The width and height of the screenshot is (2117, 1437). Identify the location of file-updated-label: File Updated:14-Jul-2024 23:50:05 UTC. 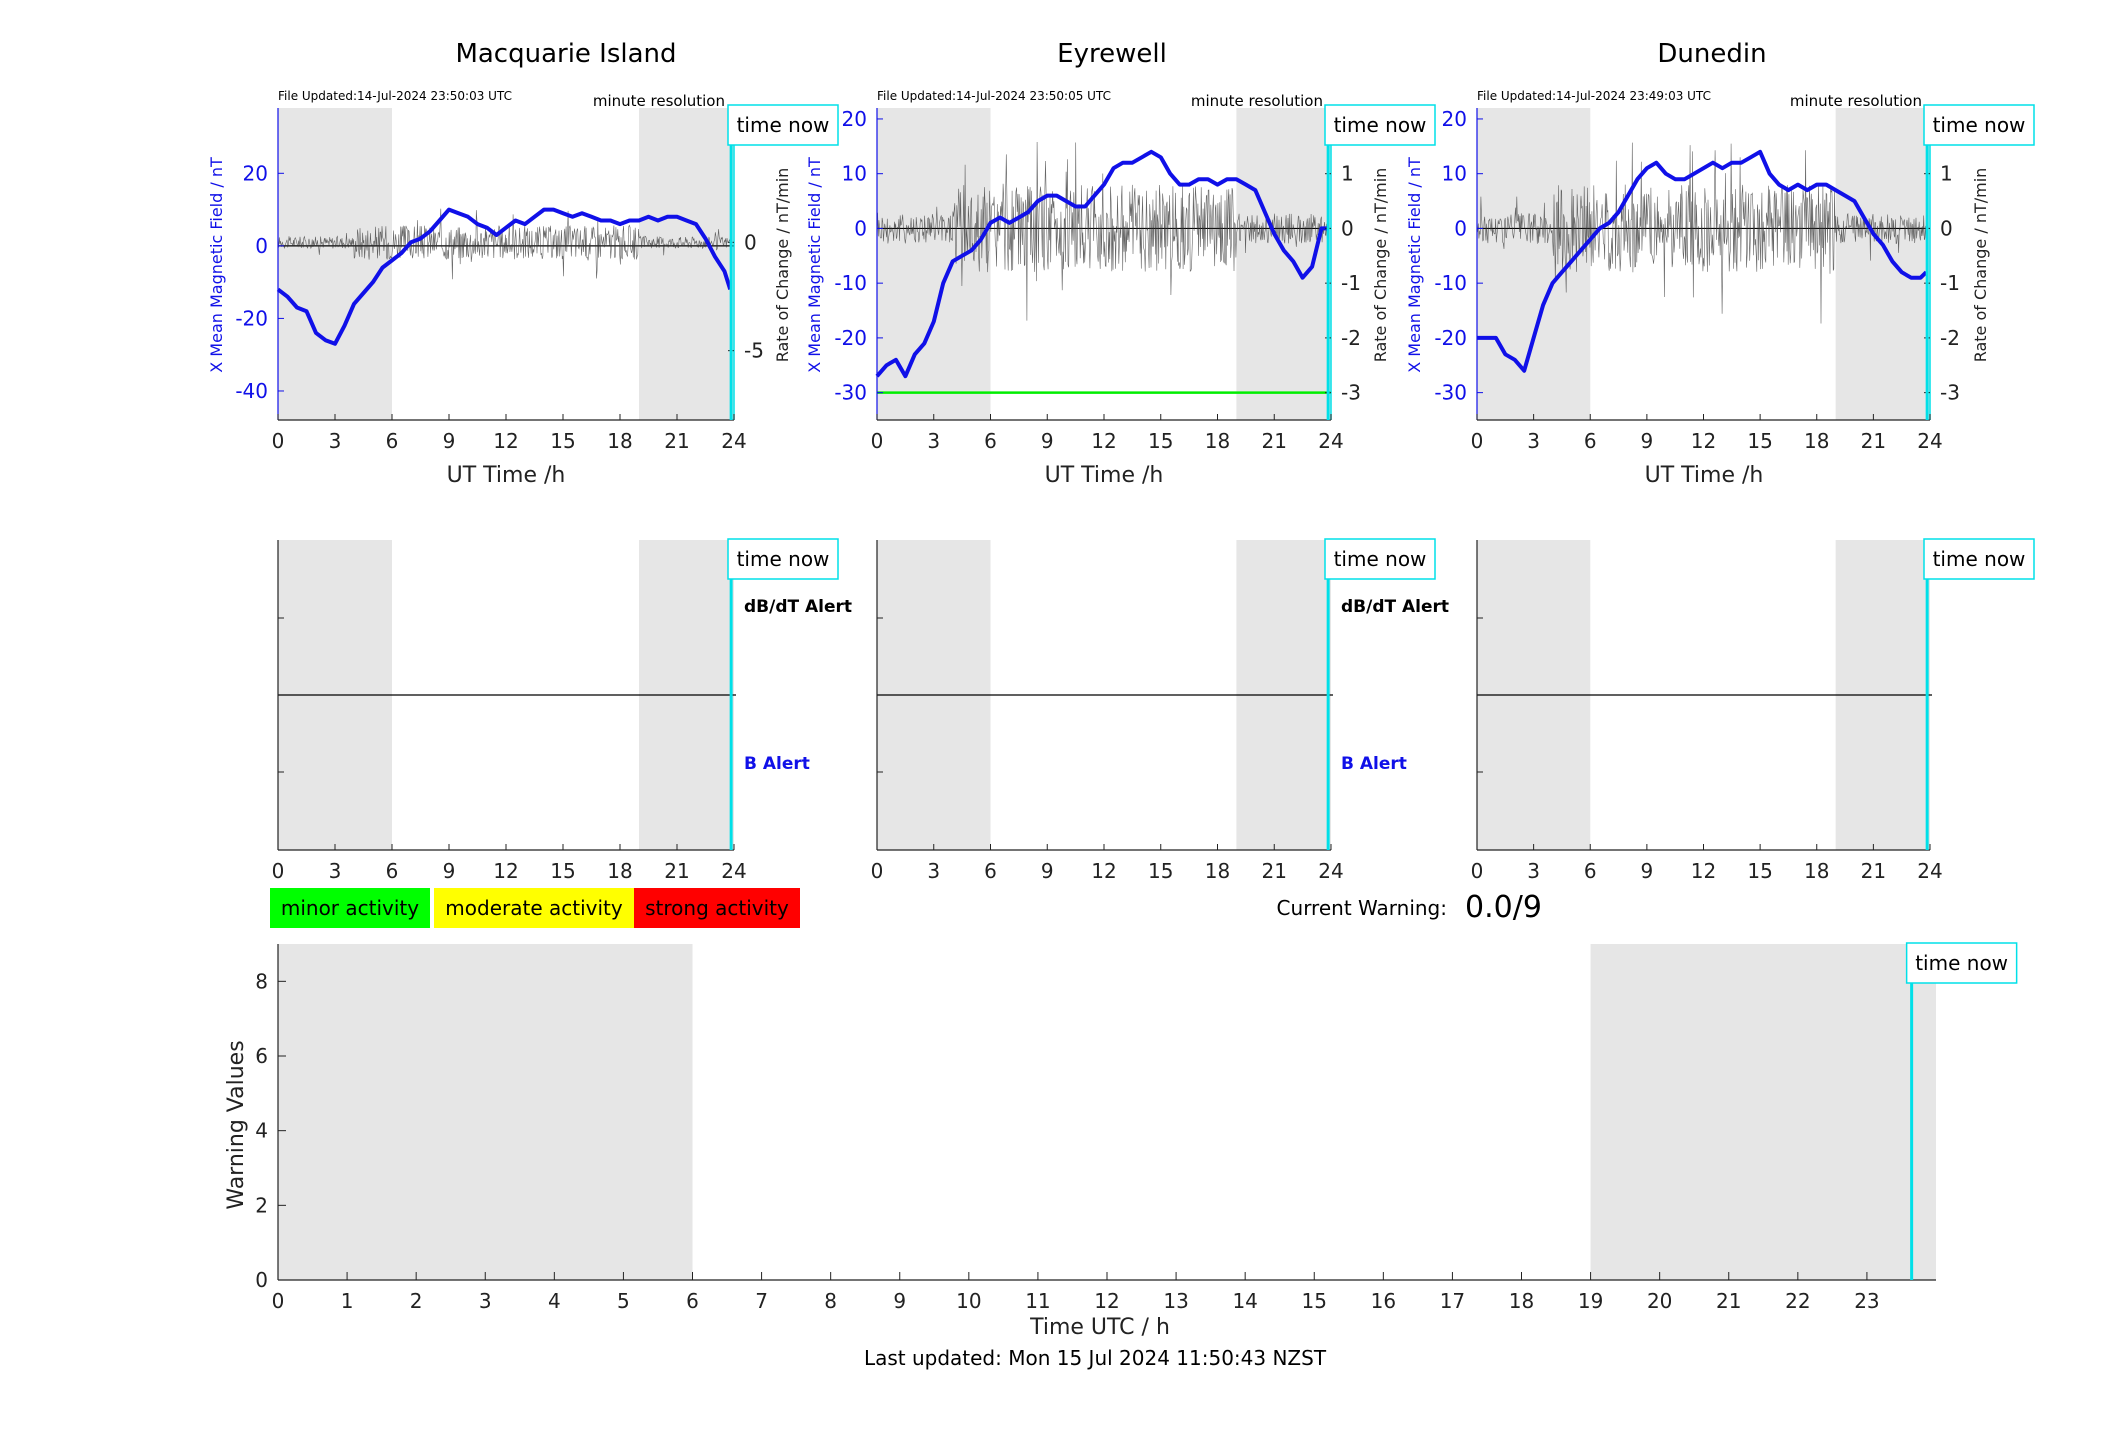
(994, 96).